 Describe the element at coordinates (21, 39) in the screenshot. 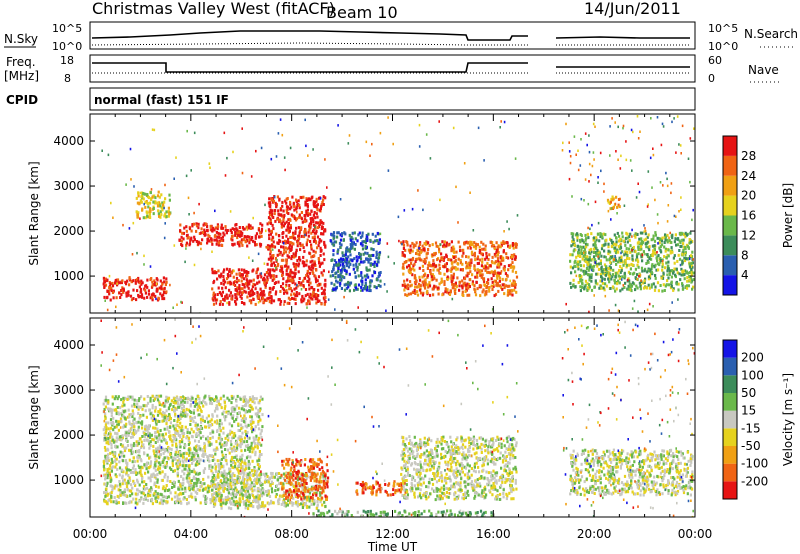

I see `nsky-label: N.Sky` at that location.